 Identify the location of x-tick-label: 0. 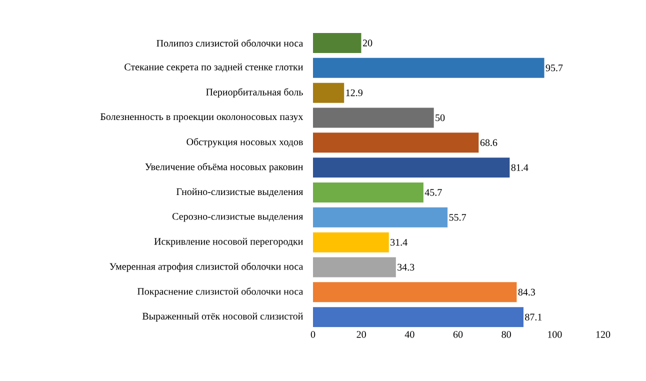
(313, 334).